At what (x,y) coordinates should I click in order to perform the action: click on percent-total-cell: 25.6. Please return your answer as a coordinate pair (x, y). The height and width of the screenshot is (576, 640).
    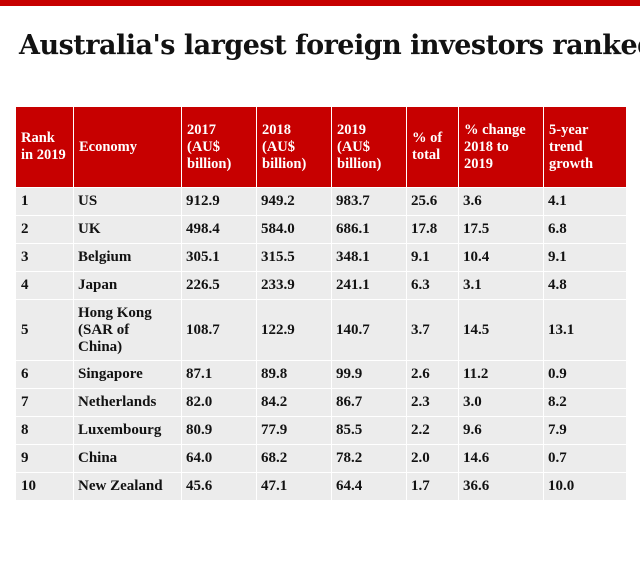
    Looking at the image, I should click on (432, 201).